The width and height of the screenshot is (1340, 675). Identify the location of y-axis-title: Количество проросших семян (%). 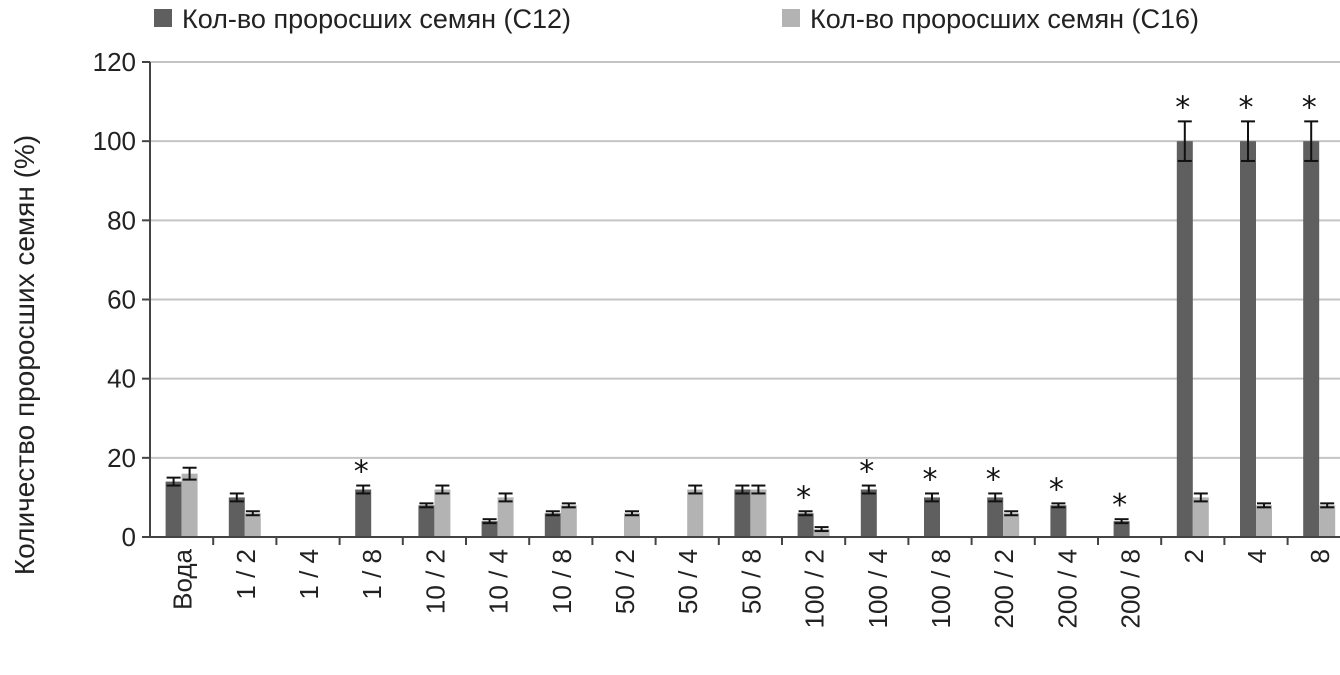
(24, 355).